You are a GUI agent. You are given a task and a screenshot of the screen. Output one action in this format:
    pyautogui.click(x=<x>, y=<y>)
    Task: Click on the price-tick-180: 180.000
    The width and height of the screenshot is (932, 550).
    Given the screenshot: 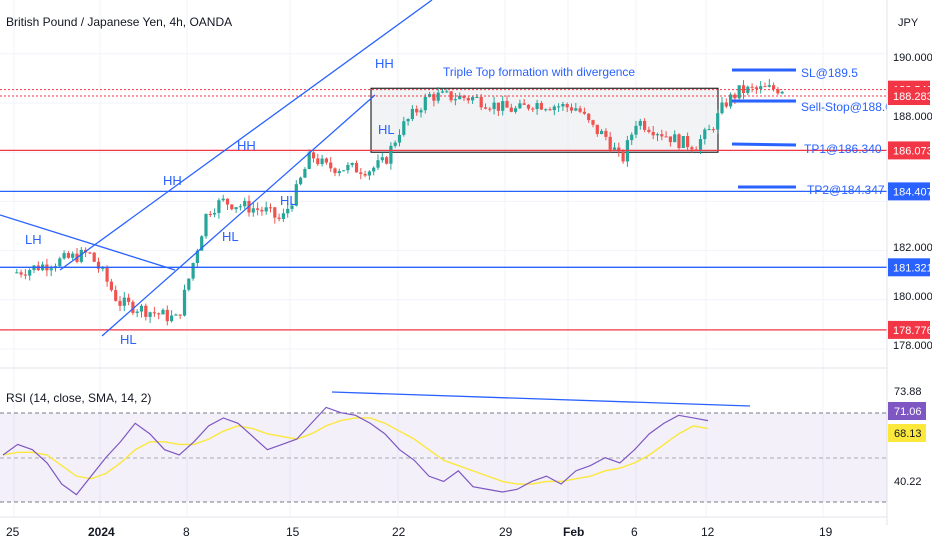 What is the action you would take?
    pyautogui.click(x=912, y=297)
    